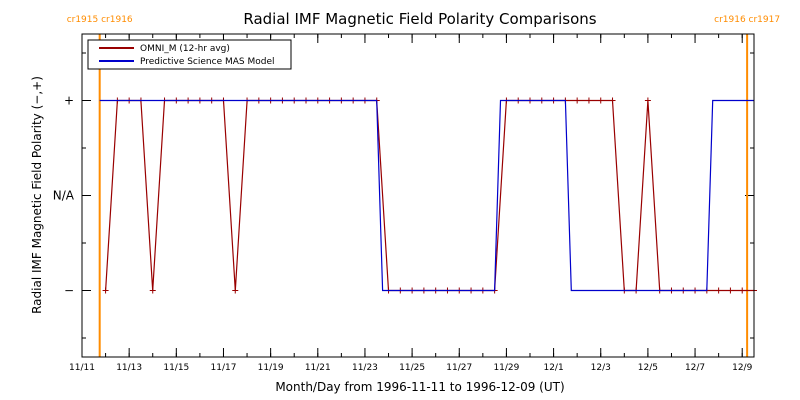  I want to click on x-tick-label: 11/21, so click(318, 368).